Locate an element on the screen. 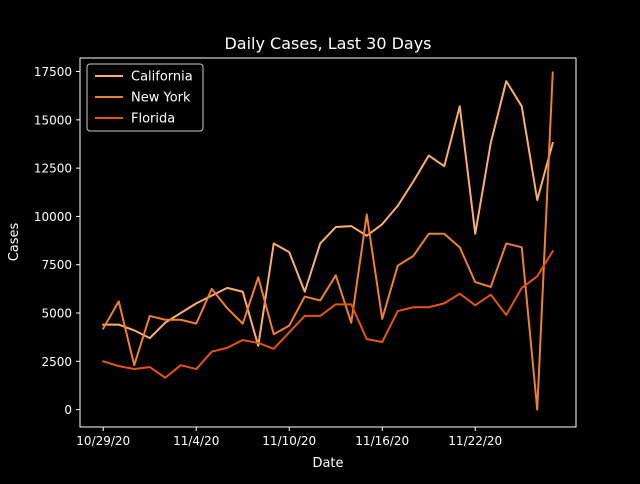 This screenshot has height=484, width=640. y-tick-label: 0 is located at coordinates (68, 410).